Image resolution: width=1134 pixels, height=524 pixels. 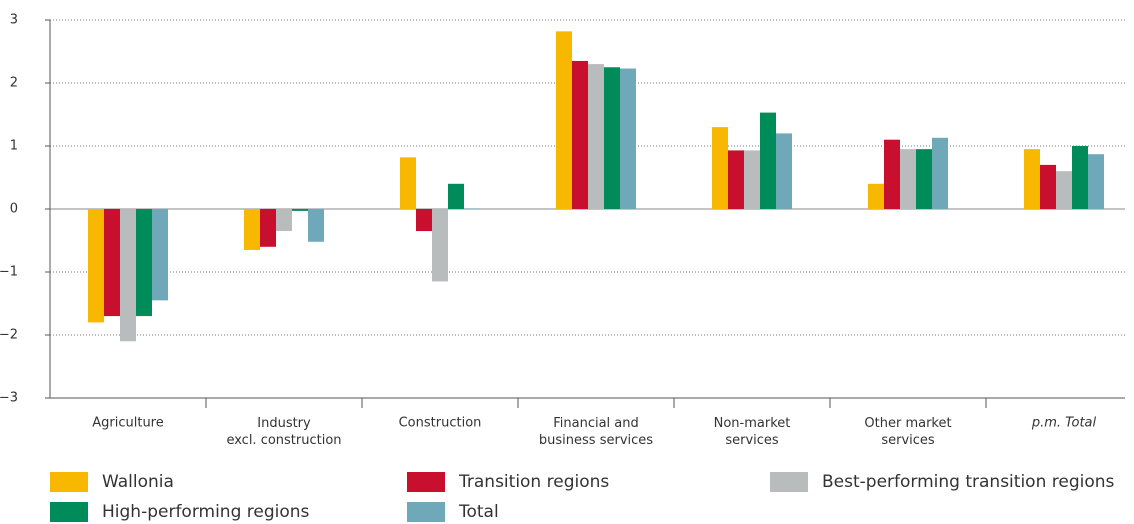 What do you see at coordinates (907, 432) in the screenshot?
I see `x-tick-label: Other market services` at bounding box center [907, 432].